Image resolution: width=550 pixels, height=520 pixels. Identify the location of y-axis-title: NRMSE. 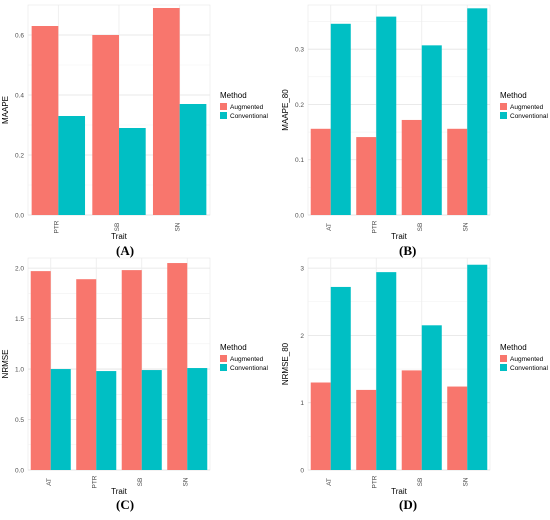
(5, 364).